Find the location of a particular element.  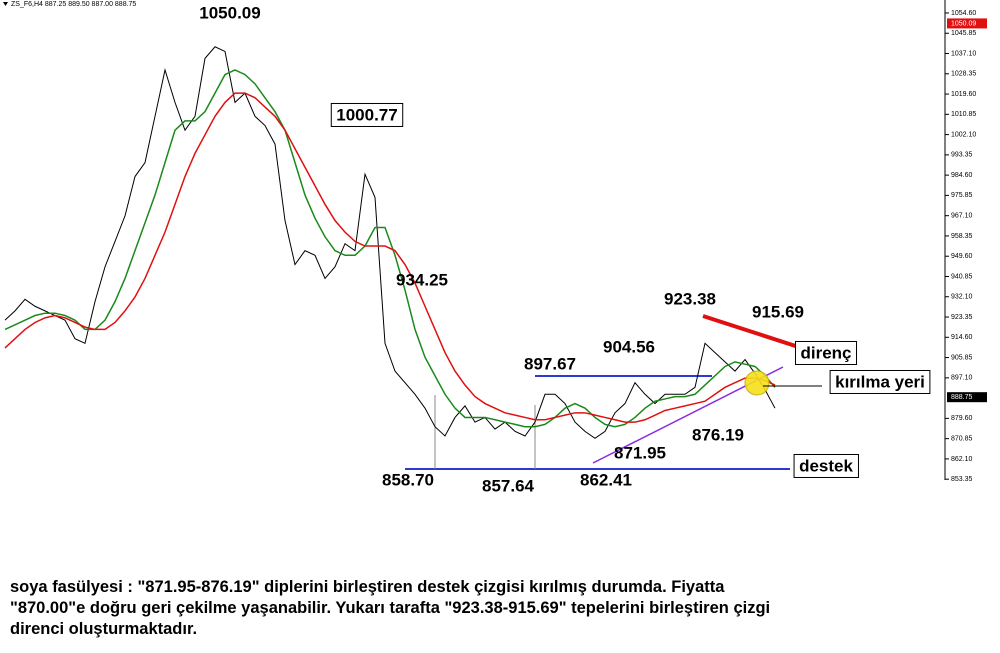

header-icon is located at coordinates (5, 4).